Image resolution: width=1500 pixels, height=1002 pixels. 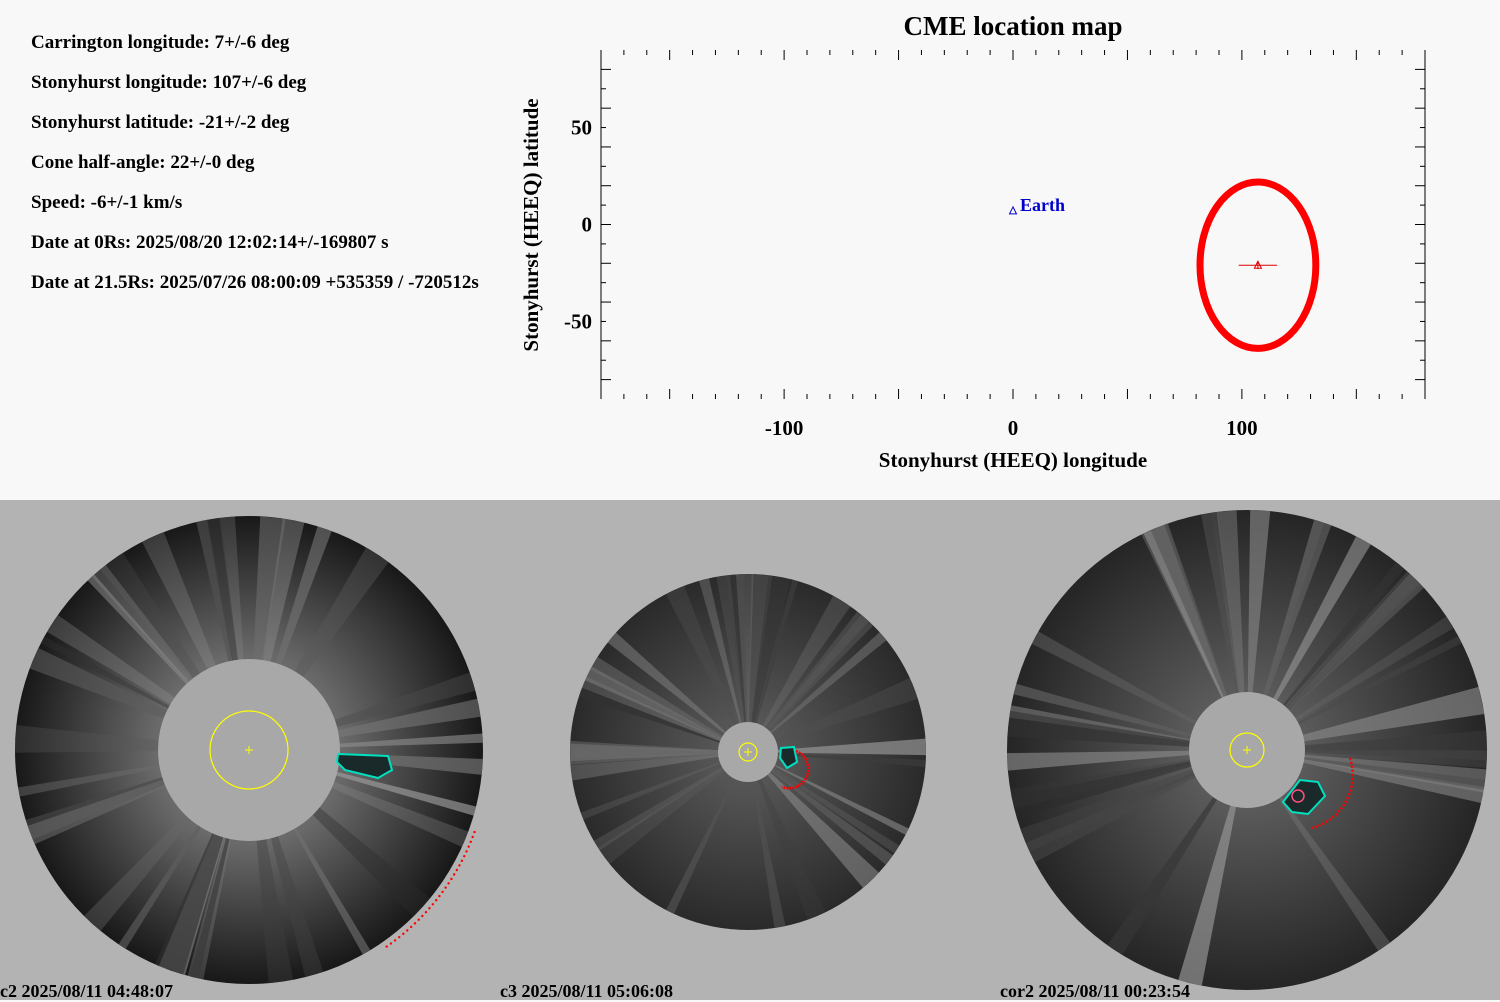 What do you see at coordinates (160, 122) in the screenshot?
I see `info-stonyhurst-latitude: Stonyhurst latitude: -21+/-2 deg` at bounding box center [160, 122].